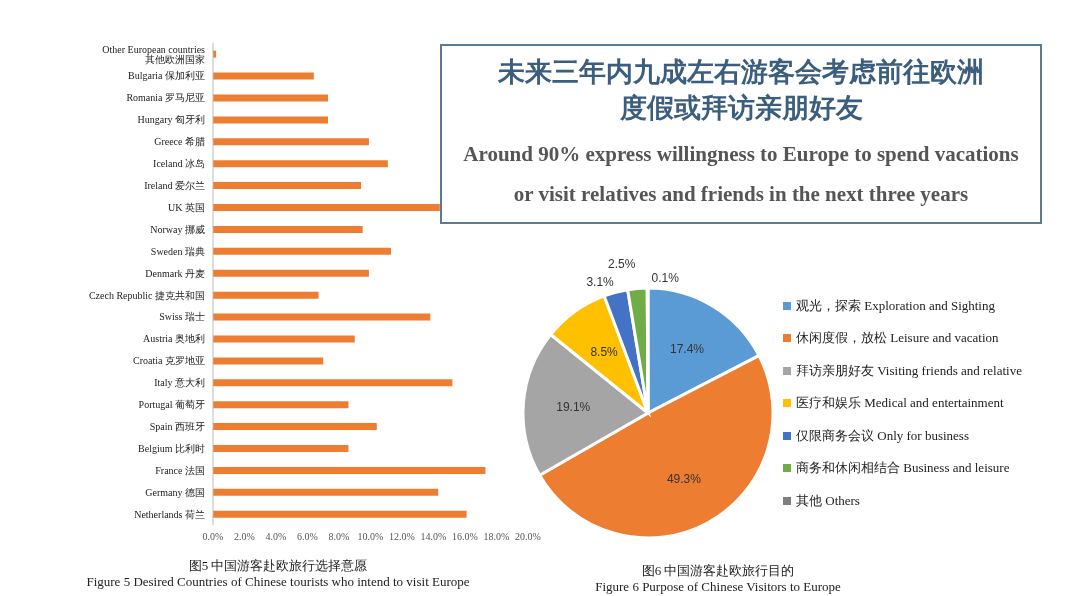 Image resolution: width=1080 pixels, height=596 pixels. I want to click on x-tick-label: 2.0%, so click(244, 537).